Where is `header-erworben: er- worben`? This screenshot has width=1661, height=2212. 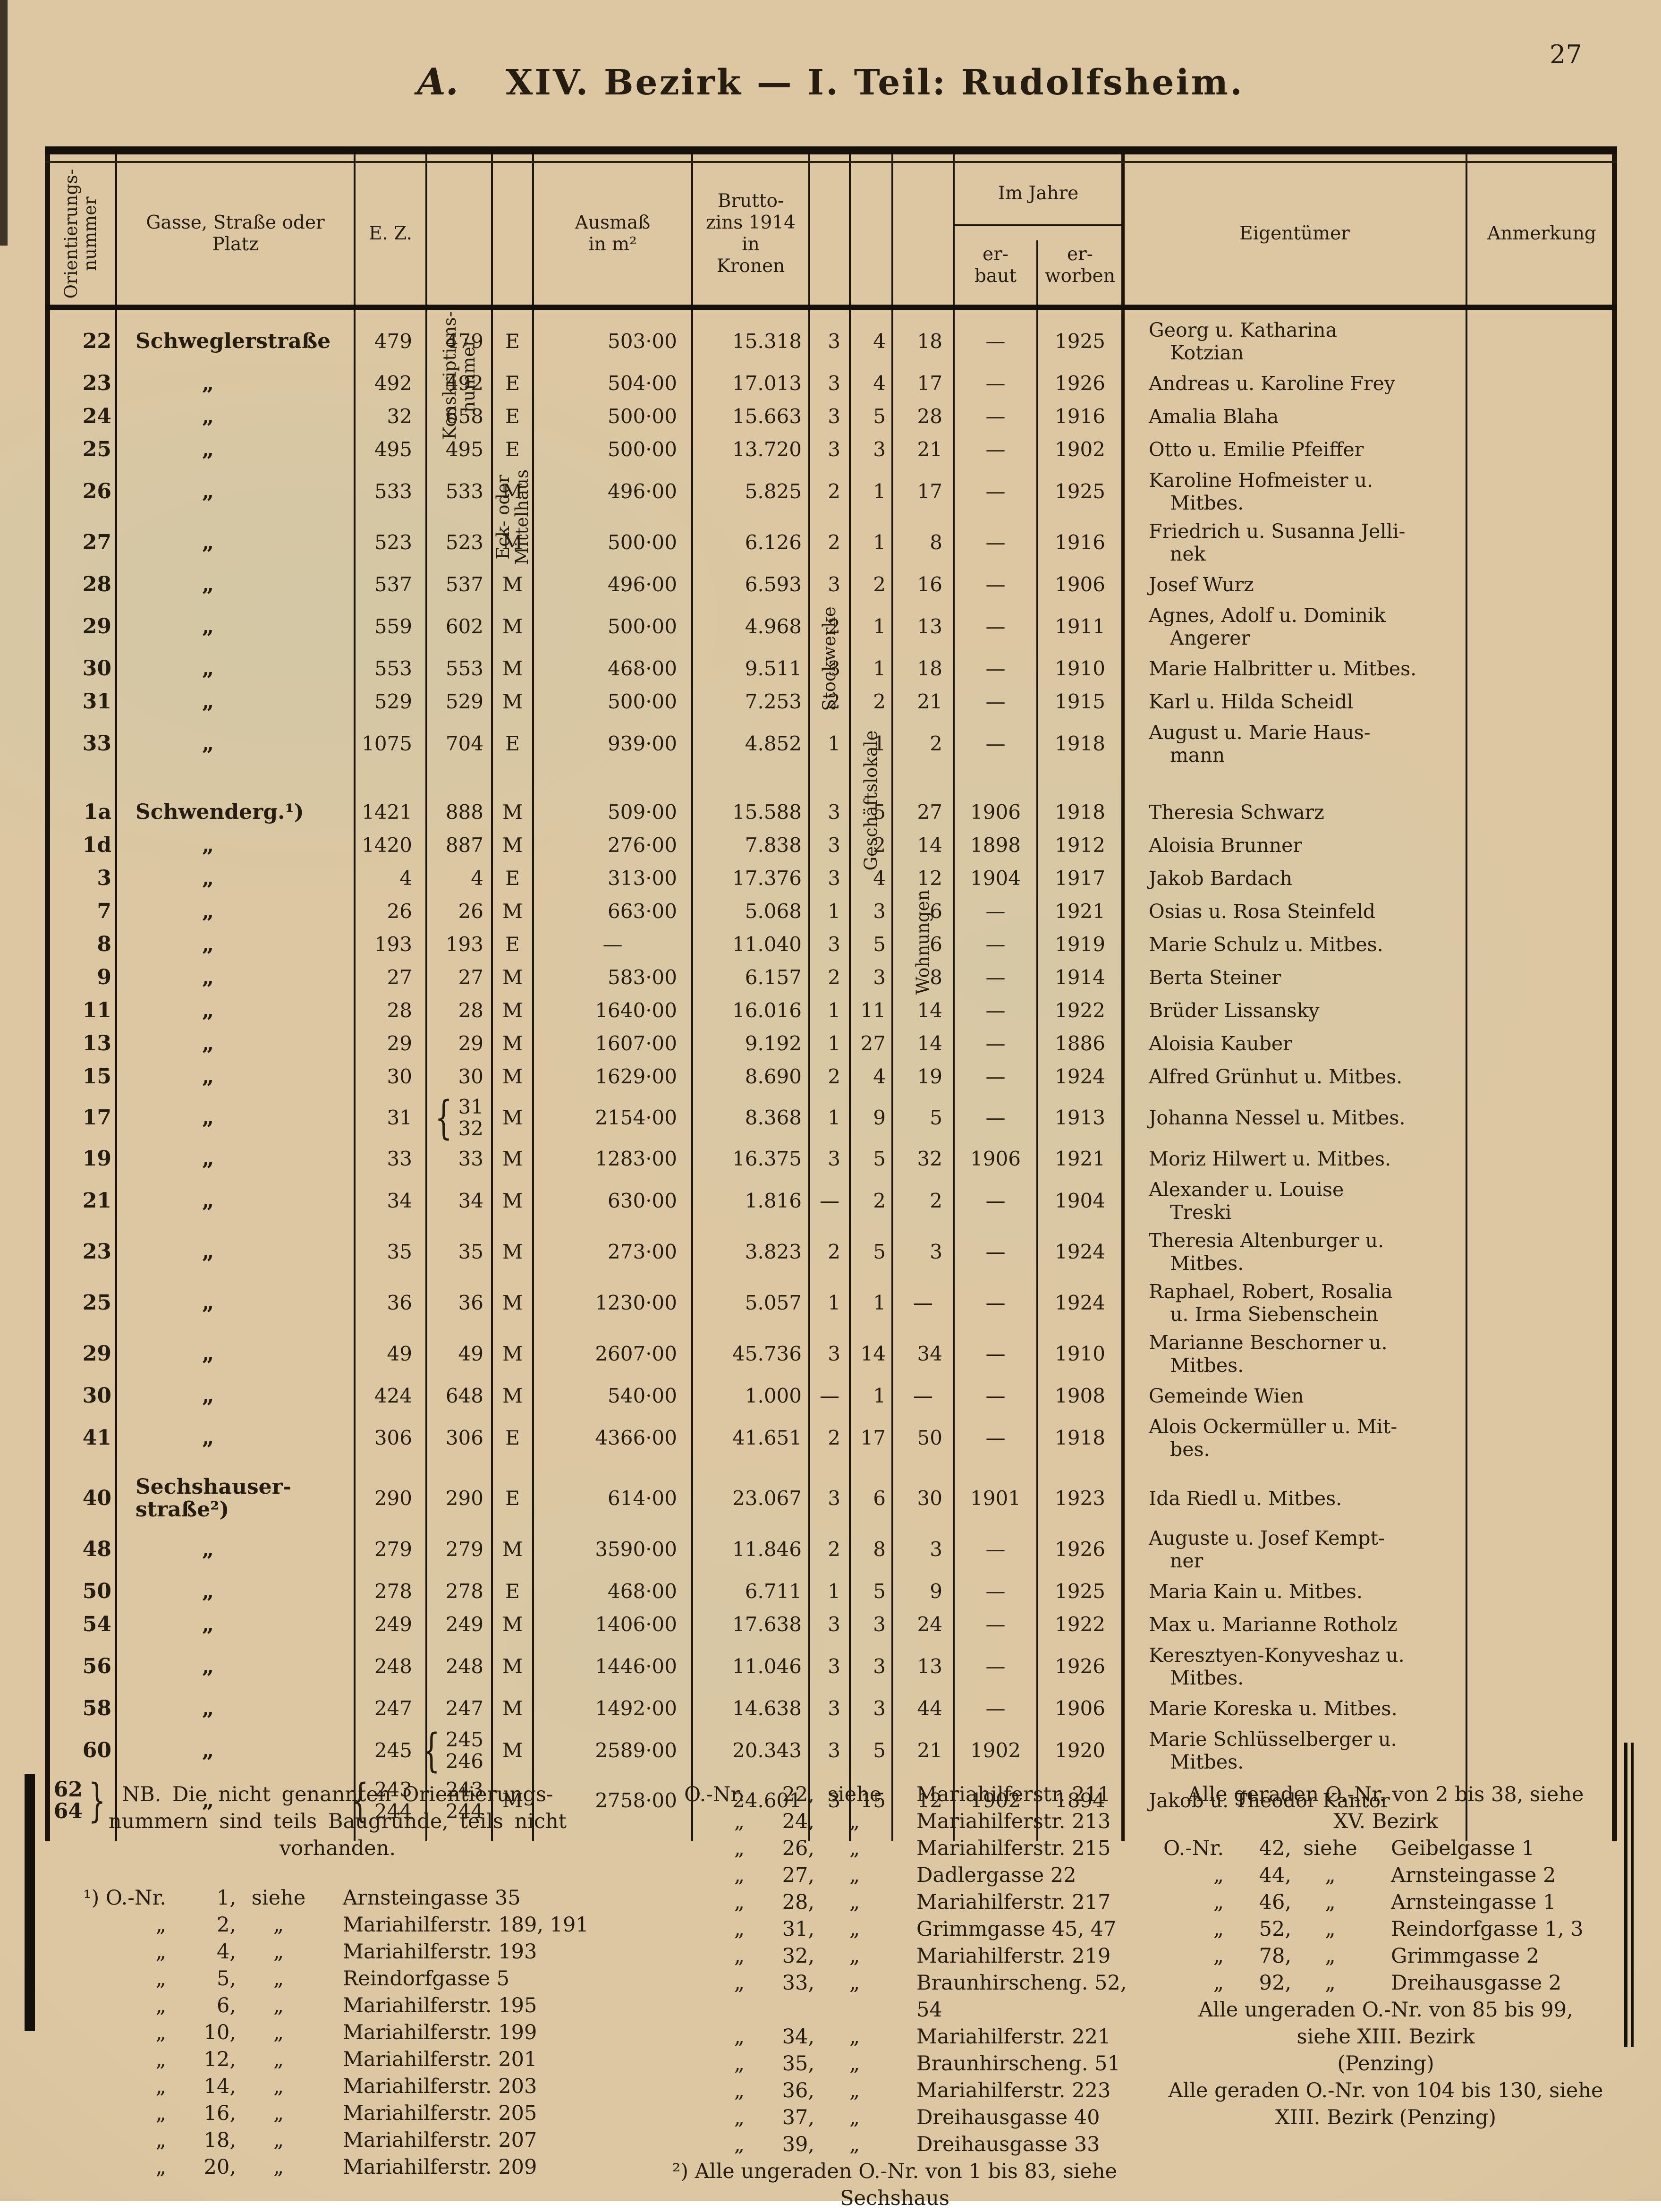
header-erworben: er- worben is located at coordinates (1080, 265).